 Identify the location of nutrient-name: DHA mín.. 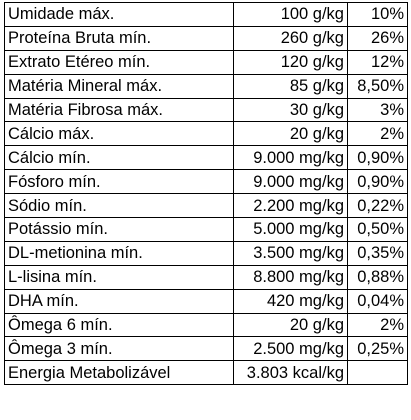
(119, 301).